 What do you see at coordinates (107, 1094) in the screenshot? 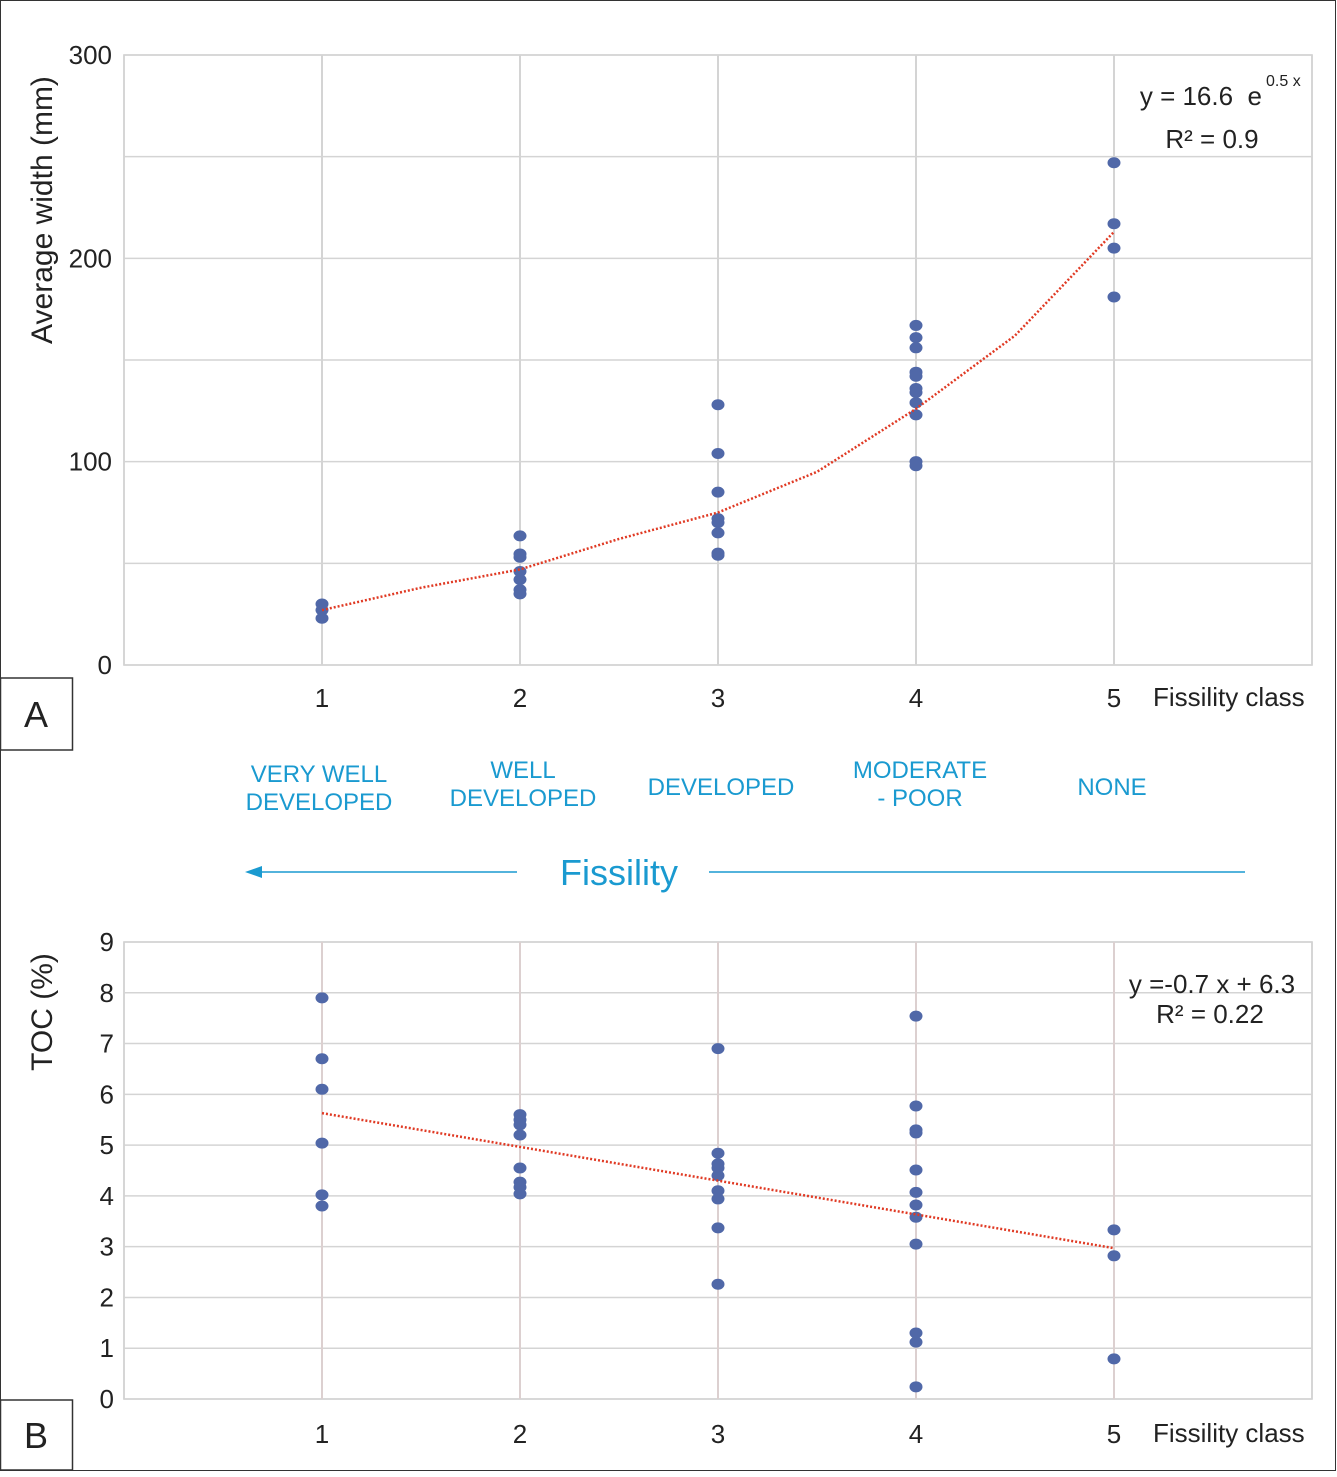
I see `y-tick-label: 6` at bounding box center [107, 1094].